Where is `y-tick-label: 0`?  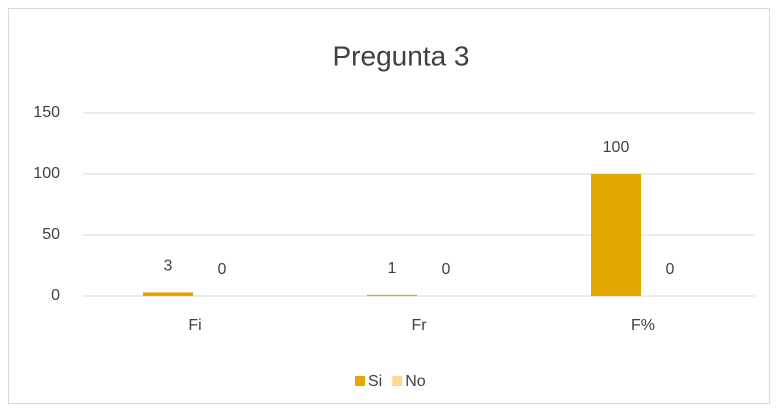
y-tick-label: 0 is located at coordinates (55, 295).